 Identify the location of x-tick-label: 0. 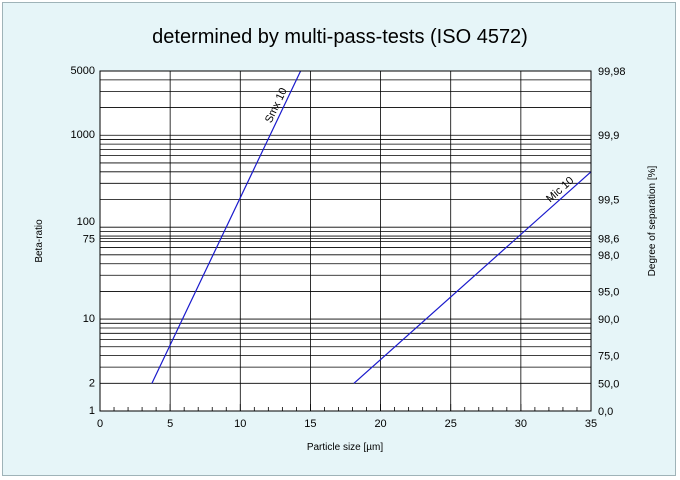
(100, 424).